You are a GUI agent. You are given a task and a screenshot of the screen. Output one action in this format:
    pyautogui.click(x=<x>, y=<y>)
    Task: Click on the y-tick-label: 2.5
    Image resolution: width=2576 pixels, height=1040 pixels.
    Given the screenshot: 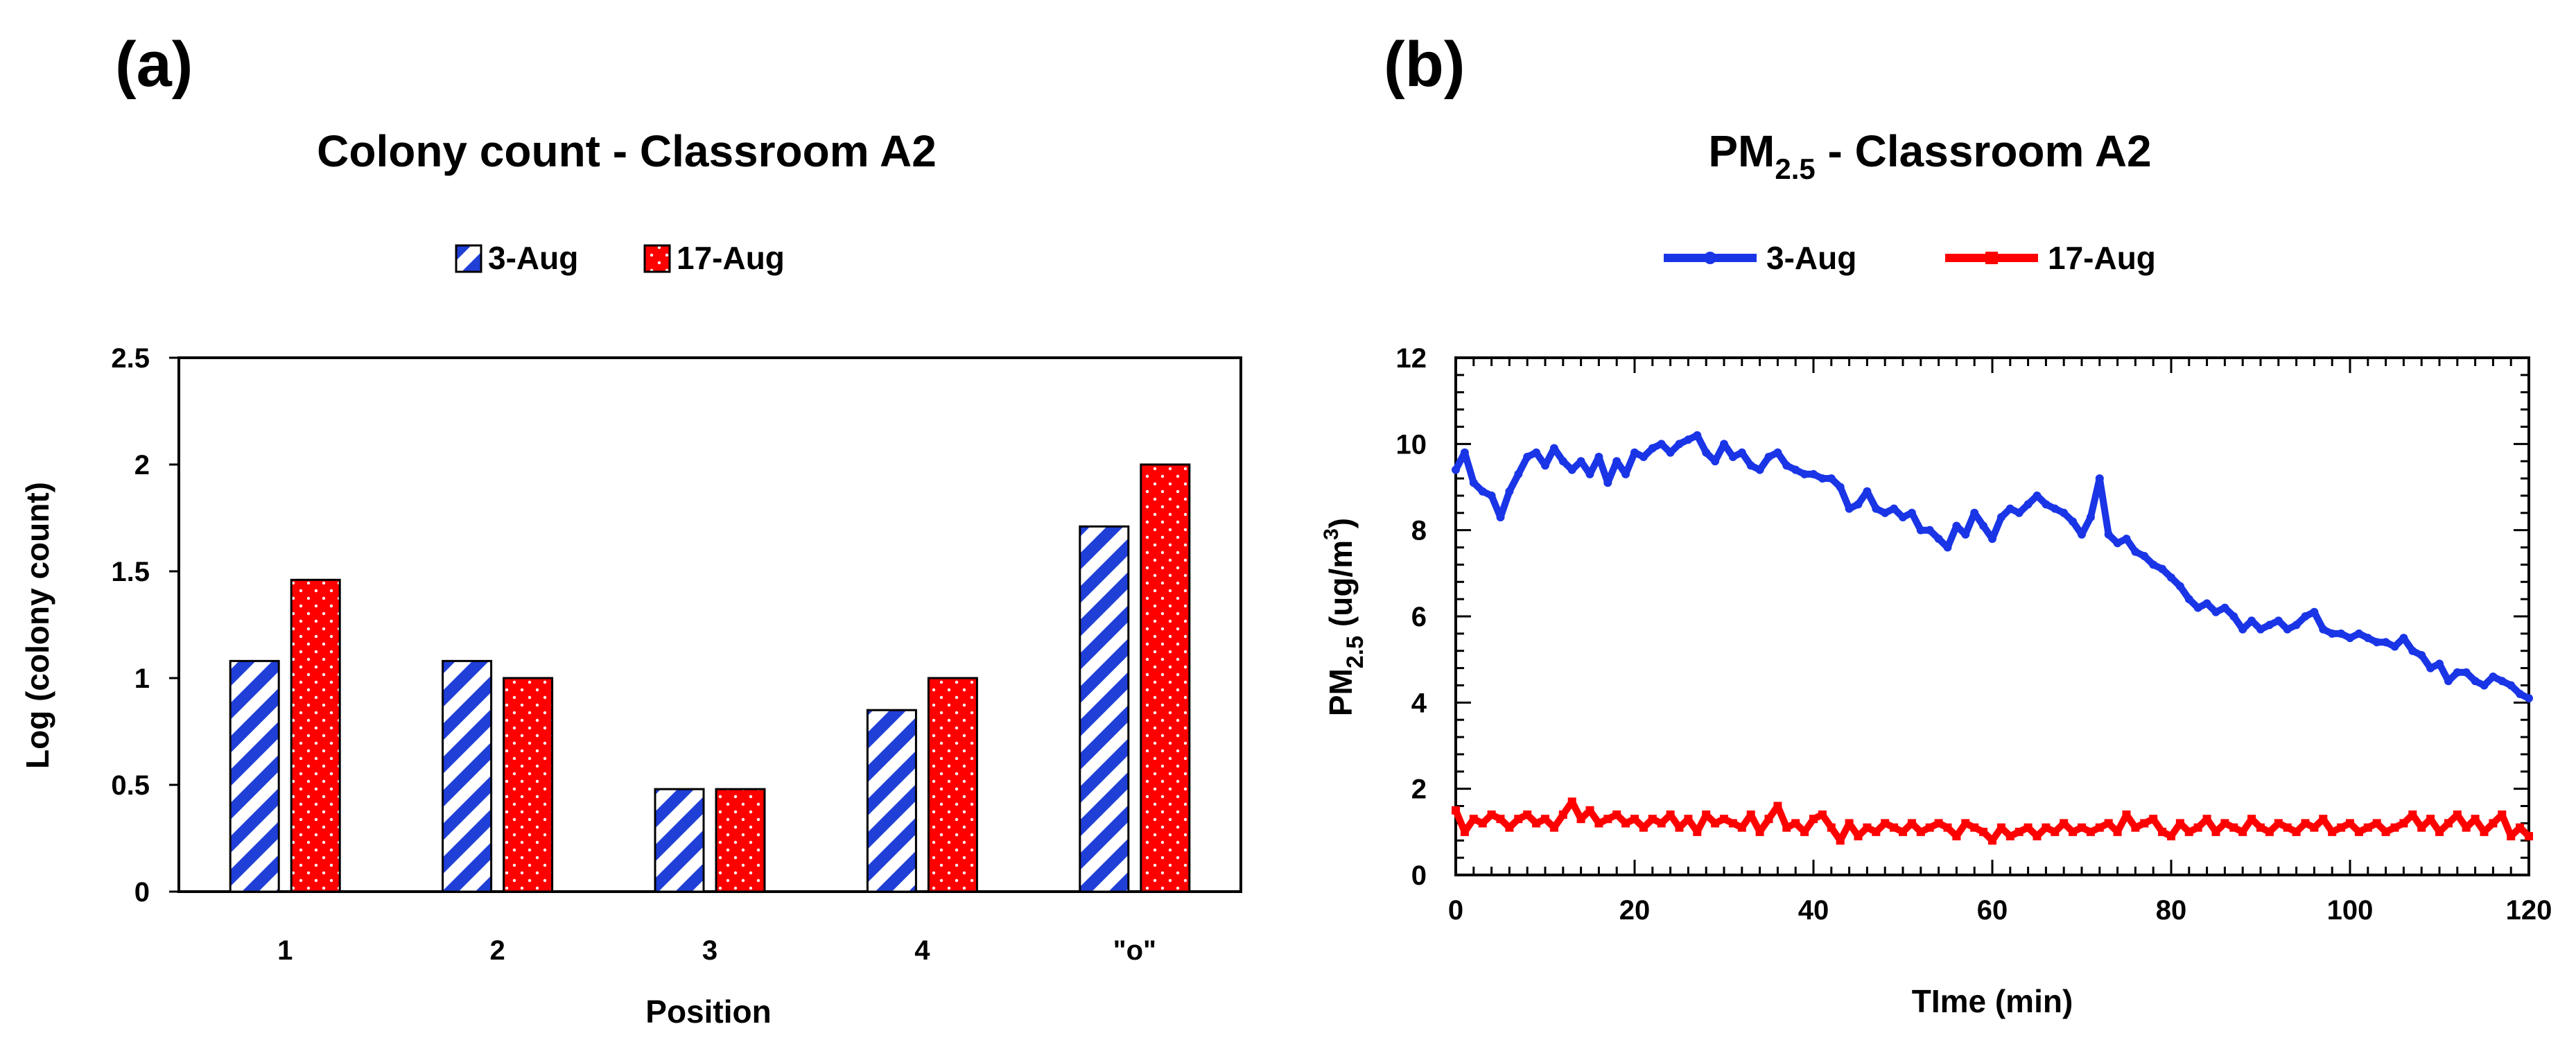 What is the action you would take?
    pyautogui.click(x=130, y=359)
    